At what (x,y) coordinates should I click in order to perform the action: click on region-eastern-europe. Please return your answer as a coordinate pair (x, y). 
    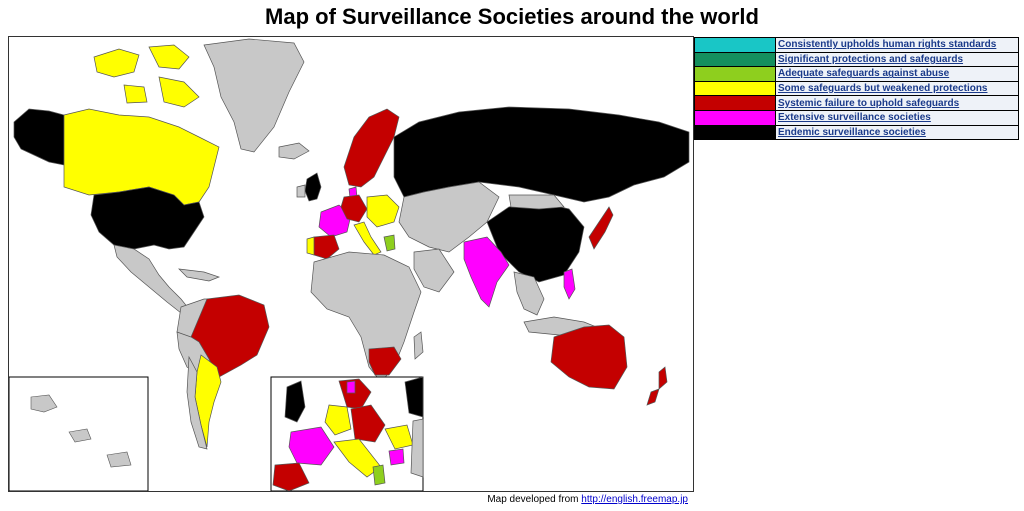
    Looking at the image, I should click on (383, 211).